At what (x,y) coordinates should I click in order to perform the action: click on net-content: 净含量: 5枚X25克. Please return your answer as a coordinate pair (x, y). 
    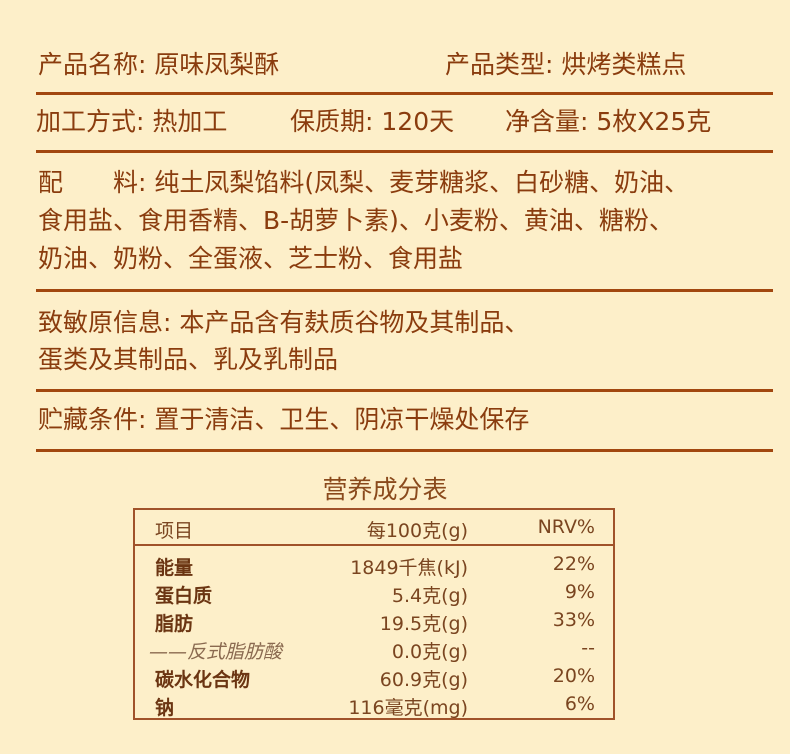
    Looking at the image, I should click on (608, 122).